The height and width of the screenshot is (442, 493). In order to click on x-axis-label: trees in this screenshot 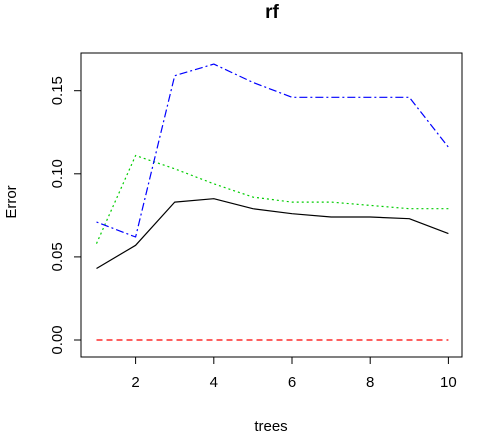, I will do `click(270, 426)`.